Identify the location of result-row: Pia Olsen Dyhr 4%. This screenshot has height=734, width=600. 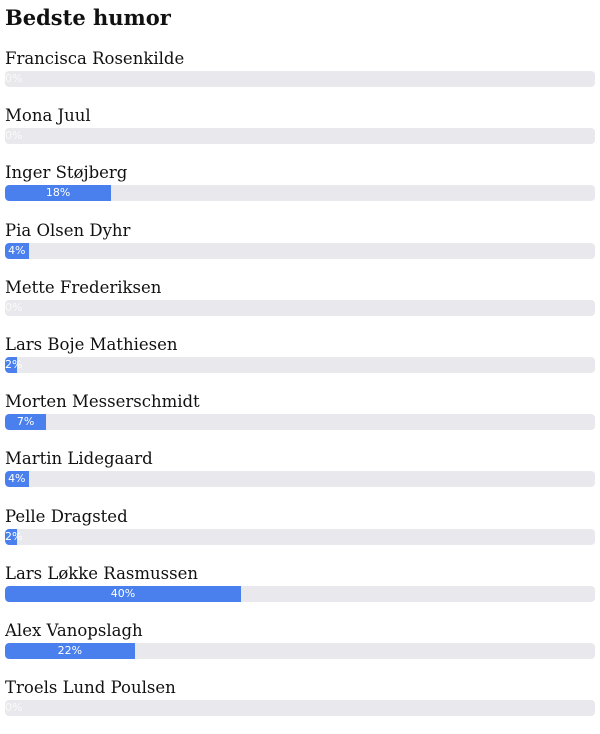
(300, 248).